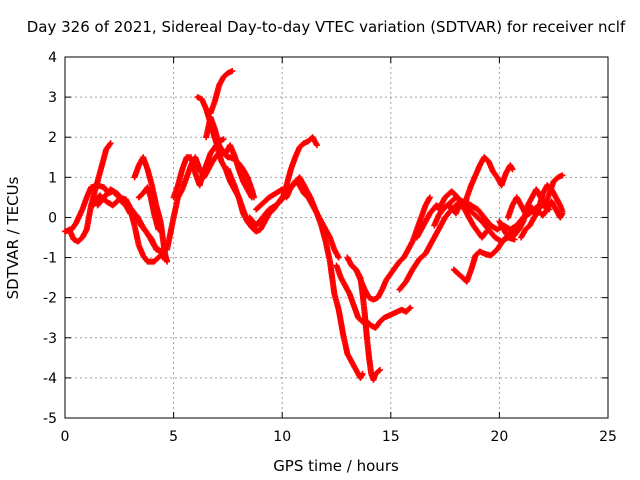  What do you see at coordinates (499, 437) in the screenshot?
I see `x-tick-label: 20` at bounding box center [499, 437].